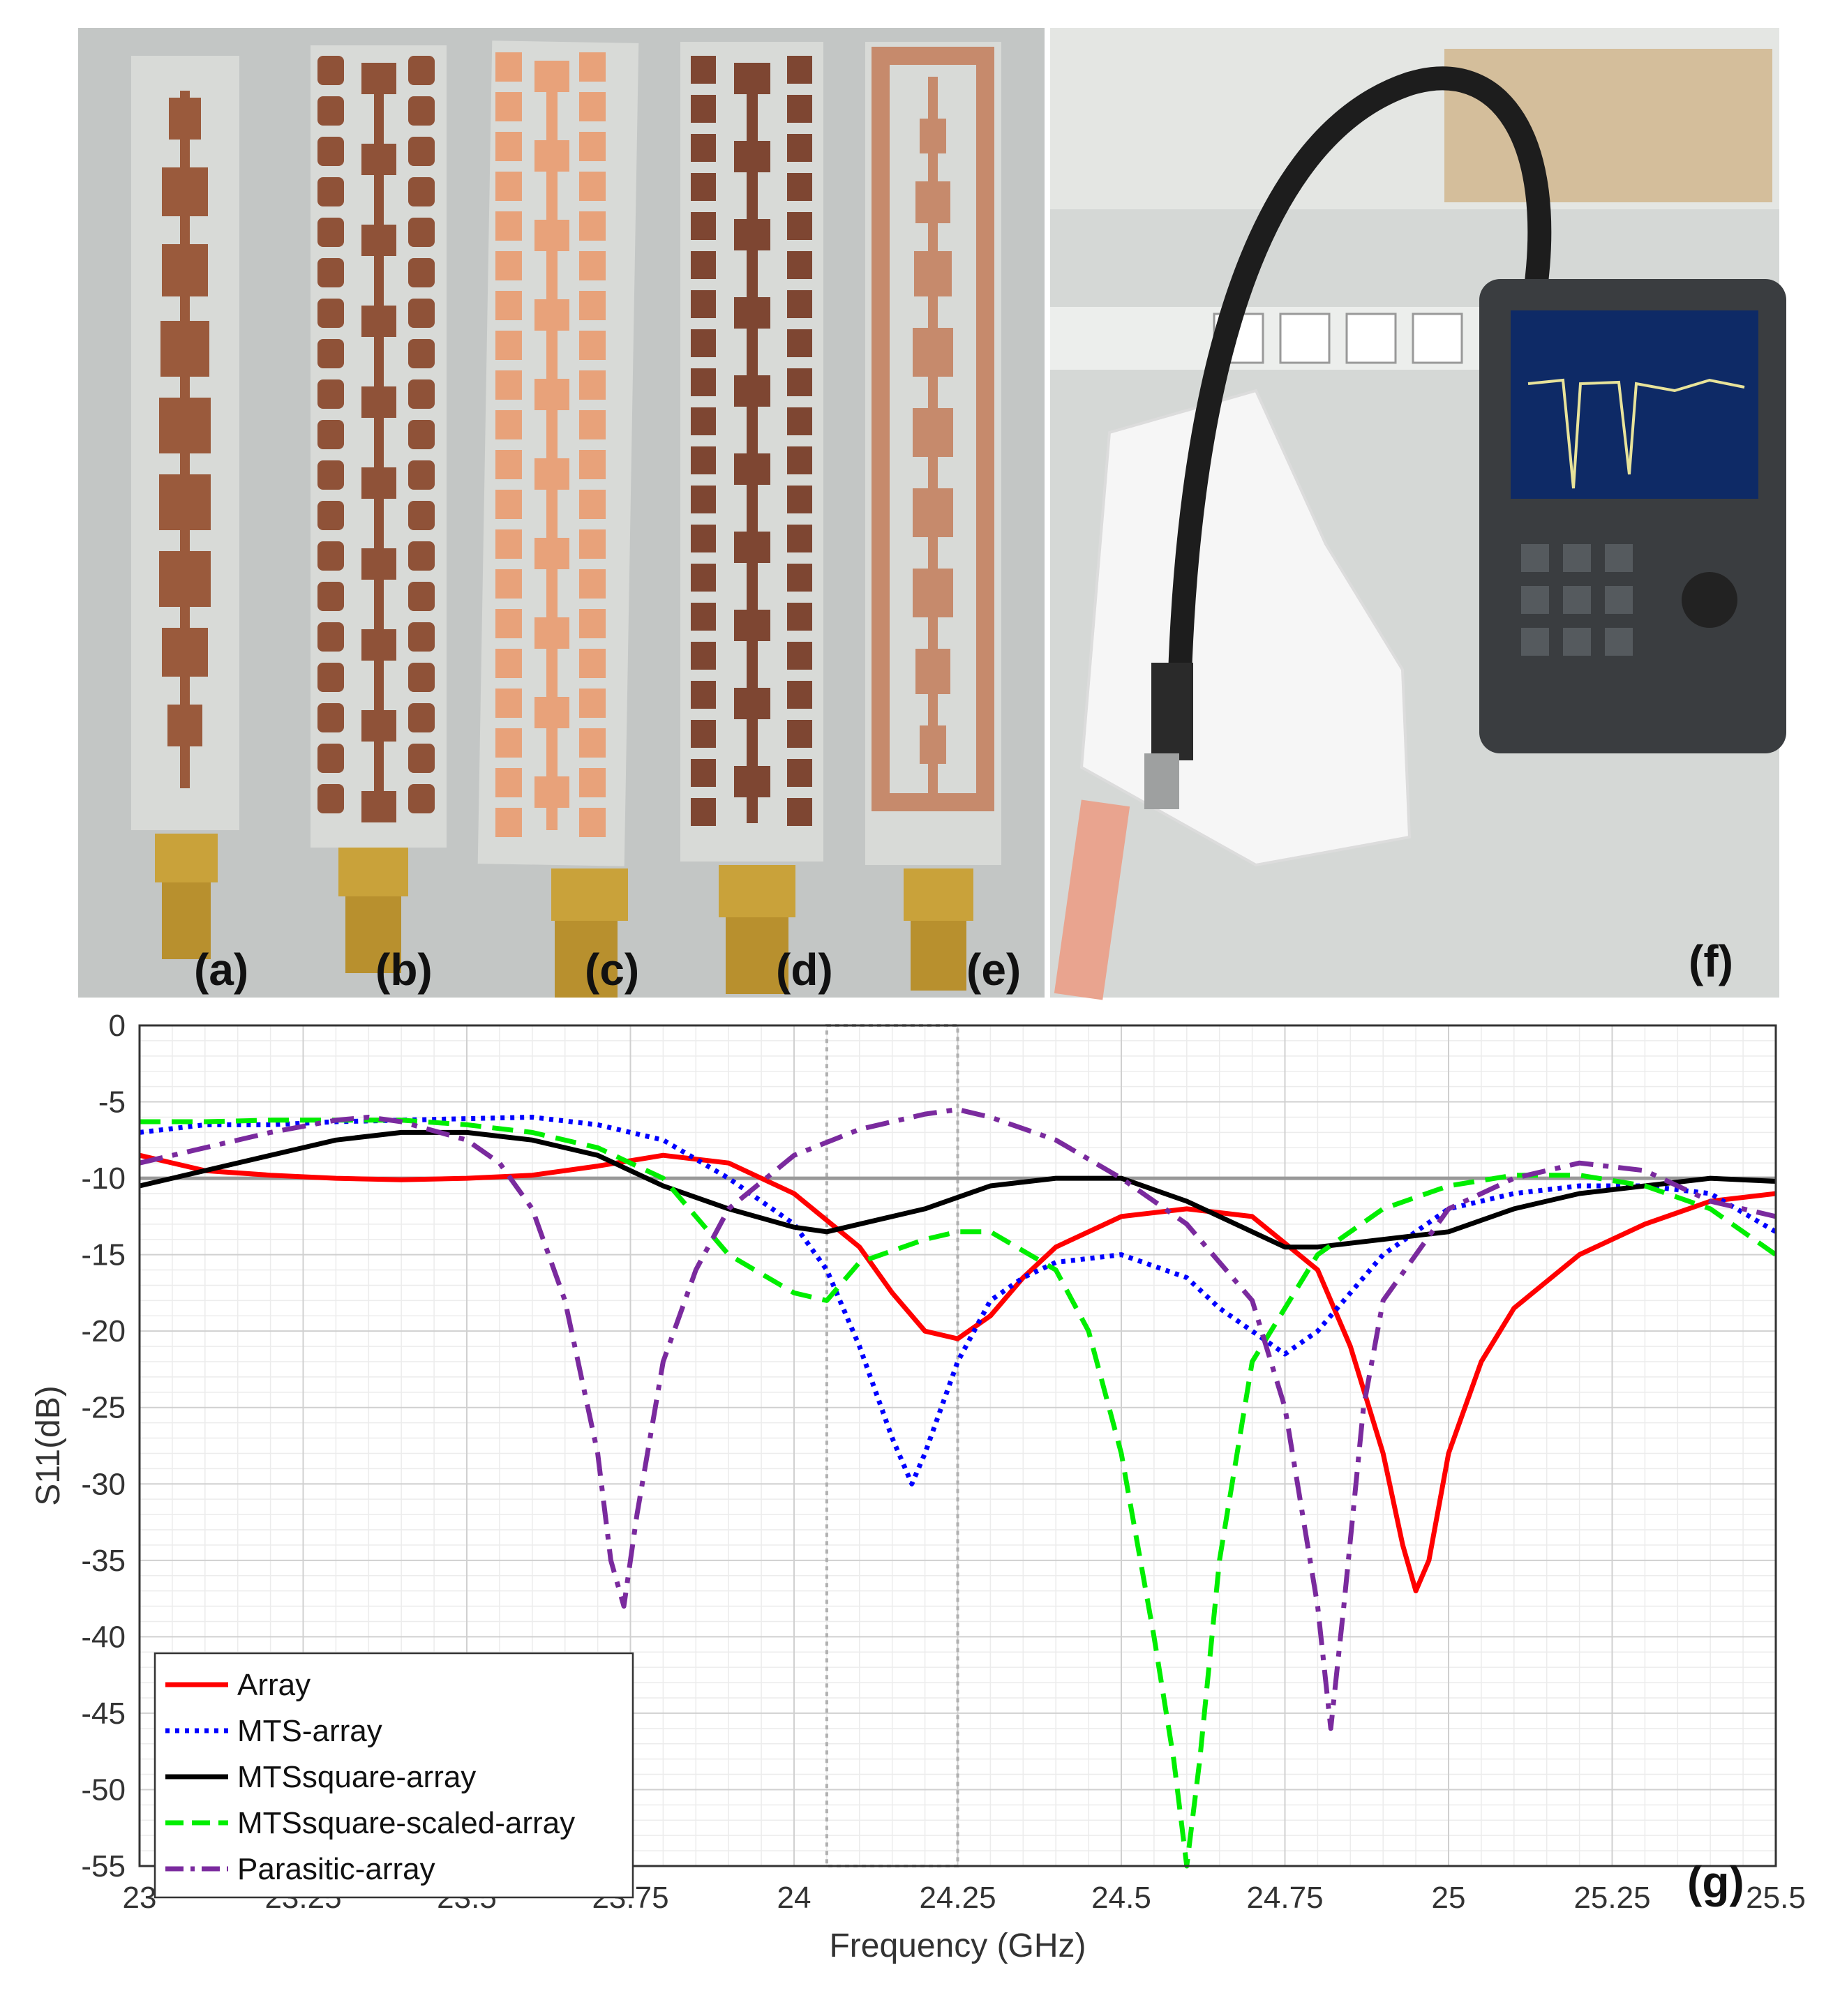 The image size is (1840, 2016). What do you see at coordinates (1711, 961) in the screenshot?
I see `panel-label-f: (f)` at bounding box center [1711, 961].